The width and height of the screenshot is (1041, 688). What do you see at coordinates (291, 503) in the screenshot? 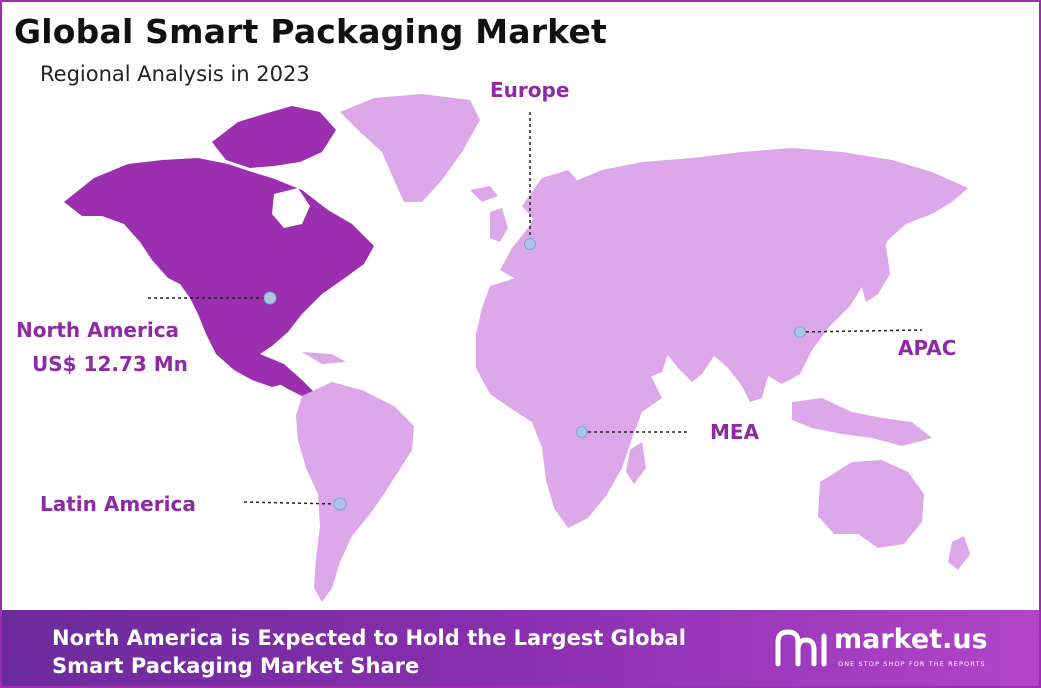
I see `latin-america-leader-line` at bounding box center [291, 503].